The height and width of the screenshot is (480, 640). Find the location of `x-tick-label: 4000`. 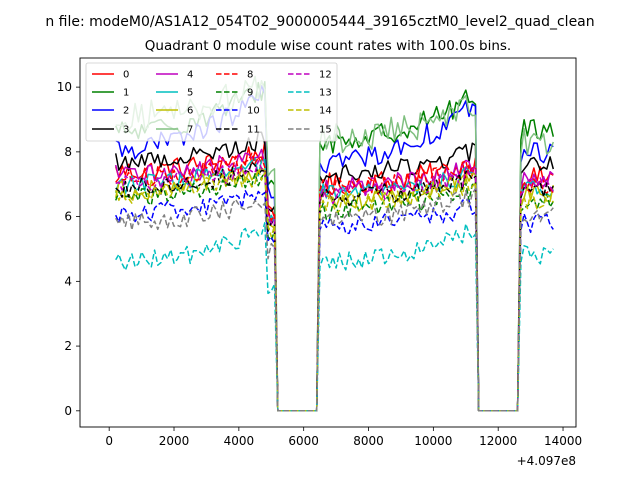

x-tick-label: 4000 is located at coordinates (239, 441).